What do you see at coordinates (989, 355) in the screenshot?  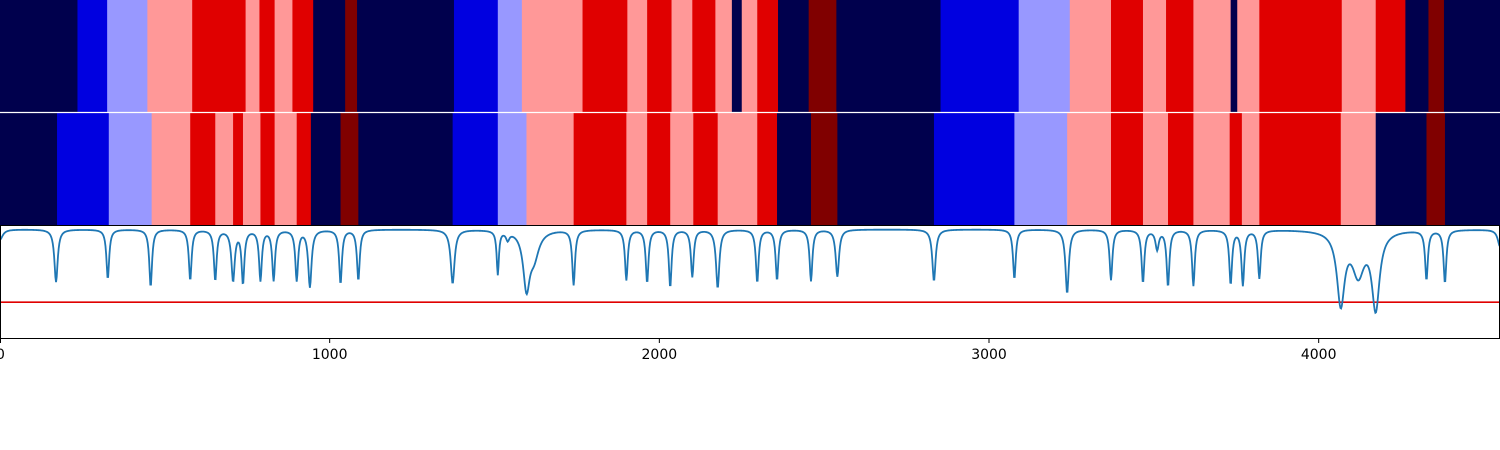 I see `x-tick-label: 3000` at bounding box center [989, 355].